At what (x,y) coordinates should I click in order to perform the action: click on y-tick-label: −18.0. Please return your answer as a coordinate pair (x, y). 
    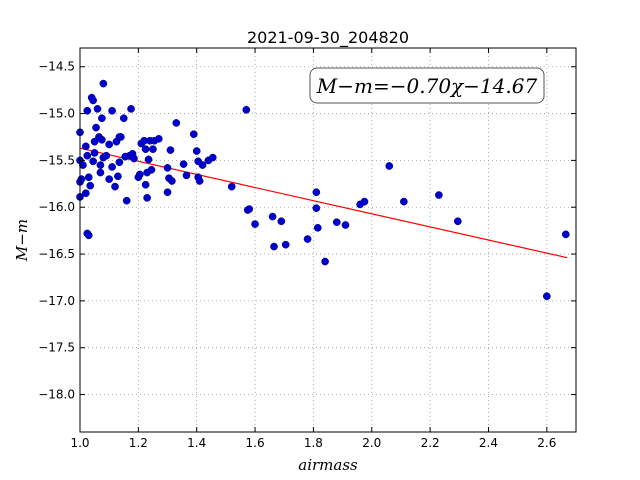
    Looking at the image, I should click on (56, 395).